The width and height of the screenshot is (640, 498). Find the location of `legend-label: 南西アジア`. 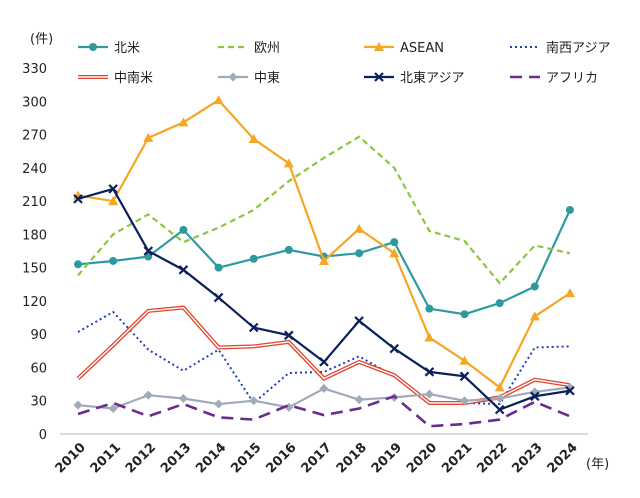

legend-label: 南西アジア is located at coordinates (578, 48).